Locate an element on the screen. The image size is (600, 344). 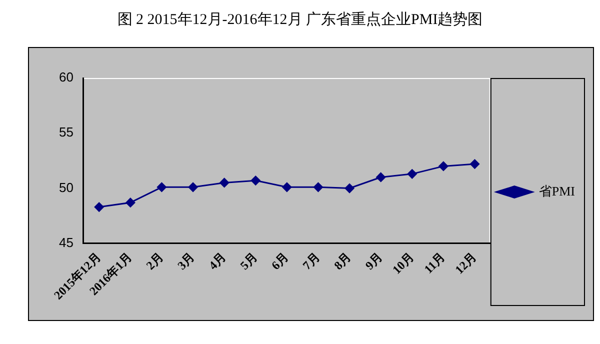
x-tick-label: 11月 is located at coordinates (434, 263).